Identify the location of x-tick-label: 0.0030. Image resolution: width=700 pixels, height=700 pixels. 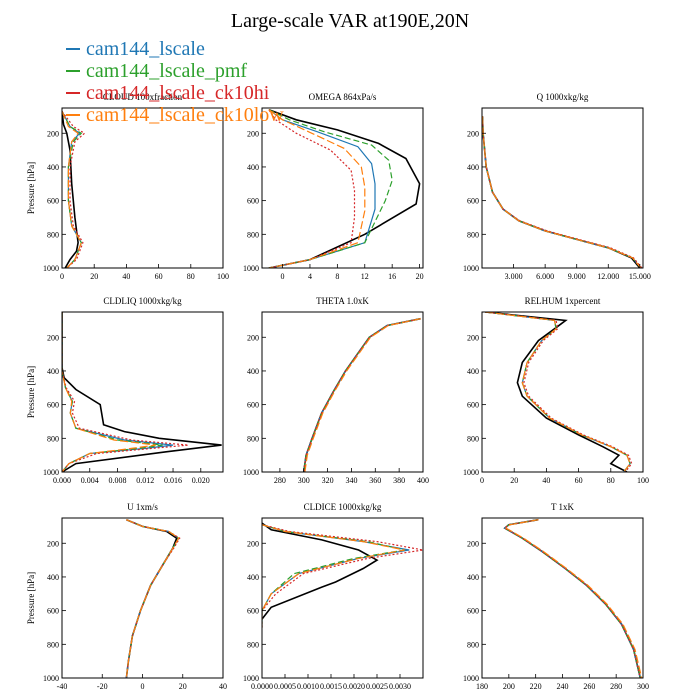
(400, 686).